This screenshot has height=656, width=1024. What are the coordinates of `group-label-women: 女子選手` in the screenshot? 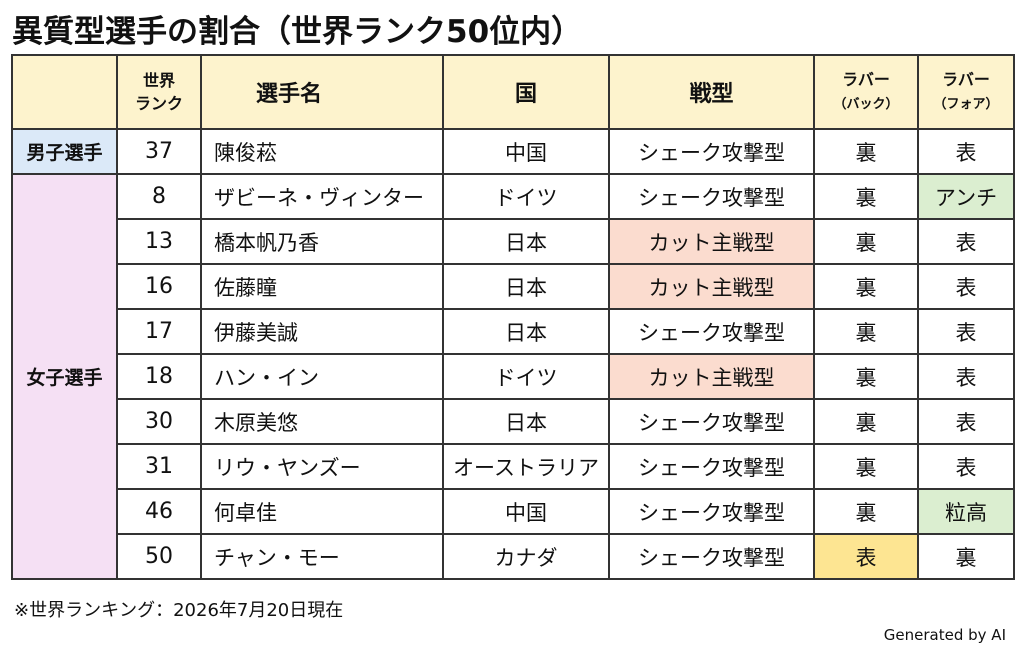 It's located at (64, 376).